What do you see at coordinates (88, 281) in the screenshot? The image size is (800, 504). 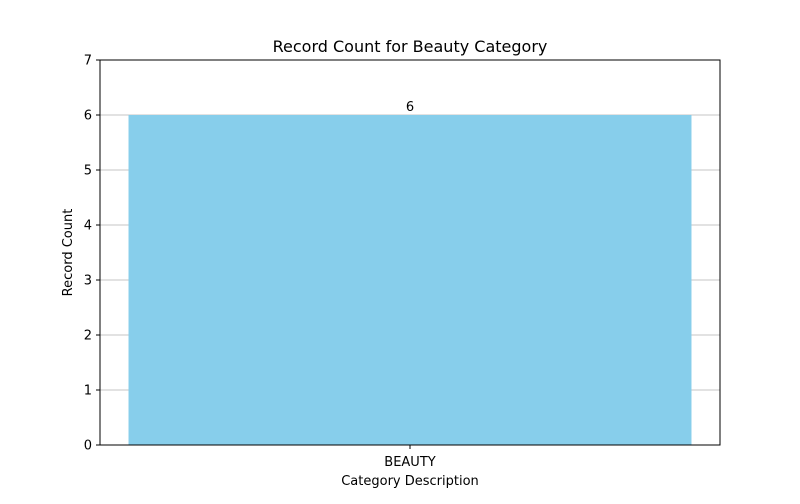 I see `y-tick-label: 3` at bounding box center [88, 281].